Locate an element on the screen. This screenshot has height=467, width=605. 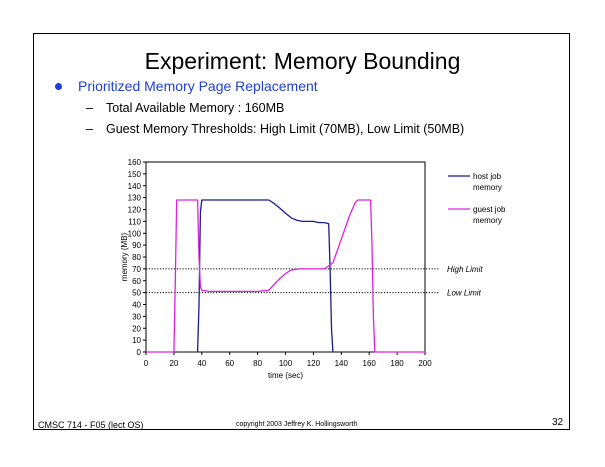
x-tick-label: 180 is located at coordinates (397, 363).